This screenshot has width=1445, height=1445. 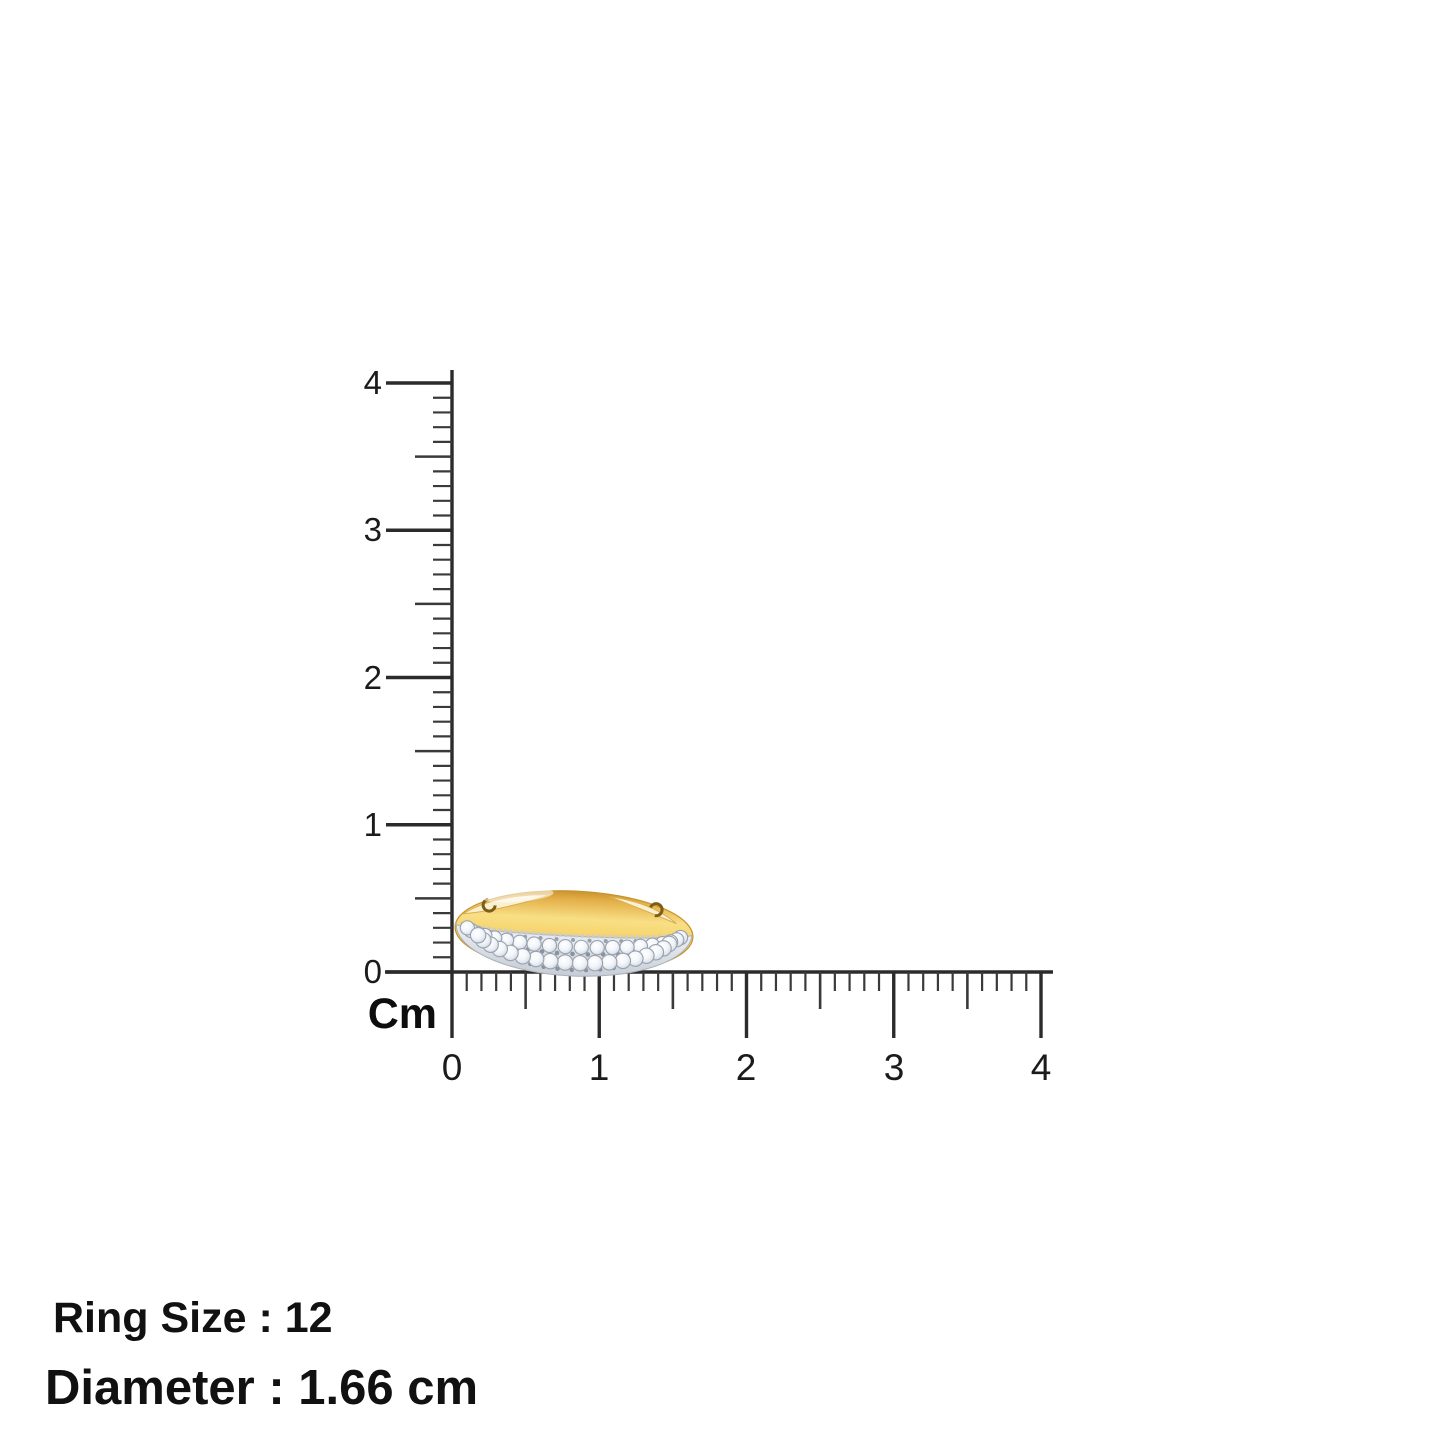 I want to click on vertical-ruler-label-1cm: 1, so click(x=373, y=824).